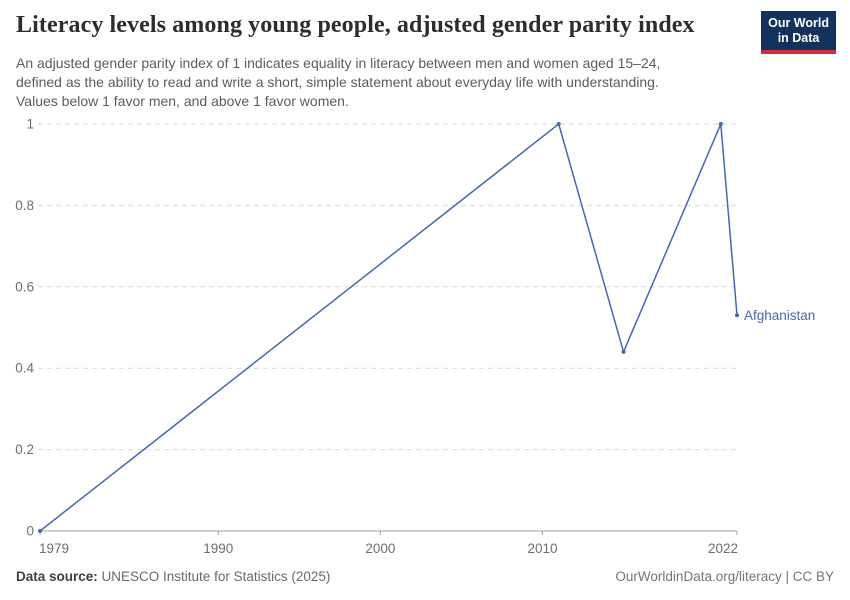  I want to click on x-axis-tick-label: 2000, so click(380, 548).